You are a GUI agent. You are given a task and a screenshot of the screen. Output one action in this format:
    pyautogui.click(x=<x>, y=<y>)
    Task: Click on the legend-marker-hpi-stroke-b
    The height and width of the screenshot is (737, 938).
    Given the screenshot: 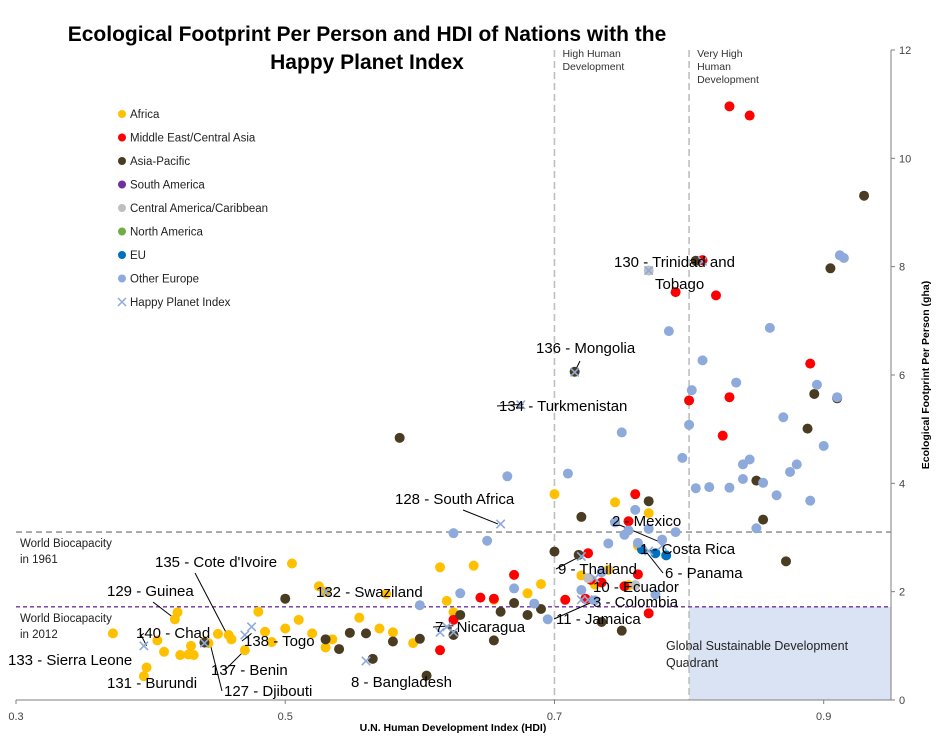 What is the action you would take?
    pyautogui.click(x=122, y=302)
    